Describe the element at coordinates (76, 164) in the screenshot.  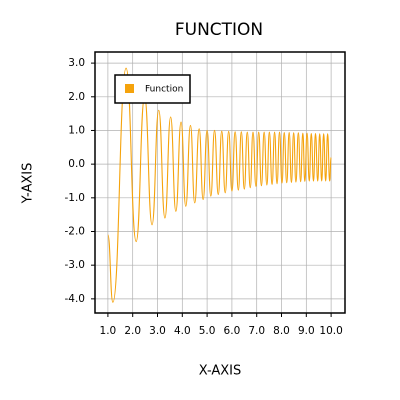
I see `y-tick-label: 0.0` at that location.